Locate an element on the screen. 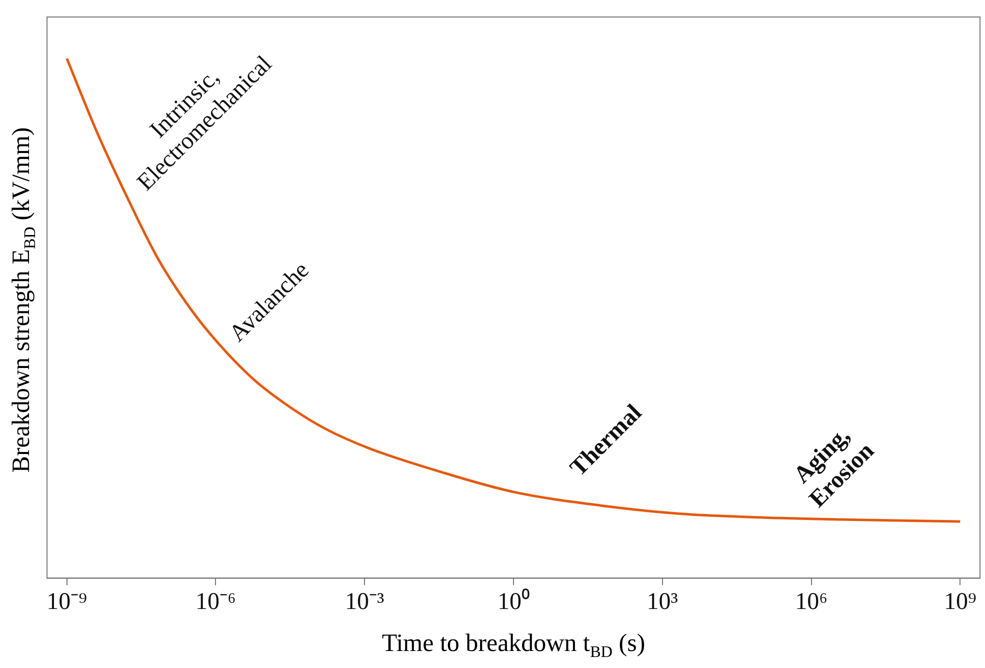 The height and width of the screenshot is (668, 985). x-tick-label: 10⁰ is located at coordinates (514, 601).